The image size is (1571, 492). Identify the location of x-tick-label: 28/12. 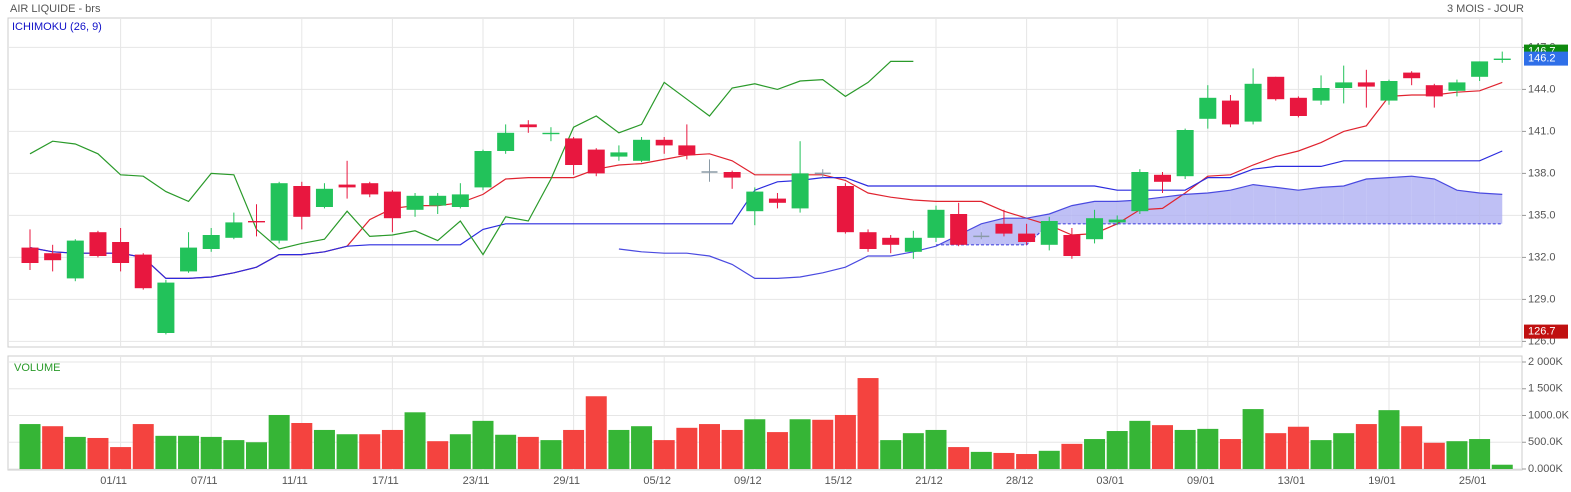
(1020, 481).